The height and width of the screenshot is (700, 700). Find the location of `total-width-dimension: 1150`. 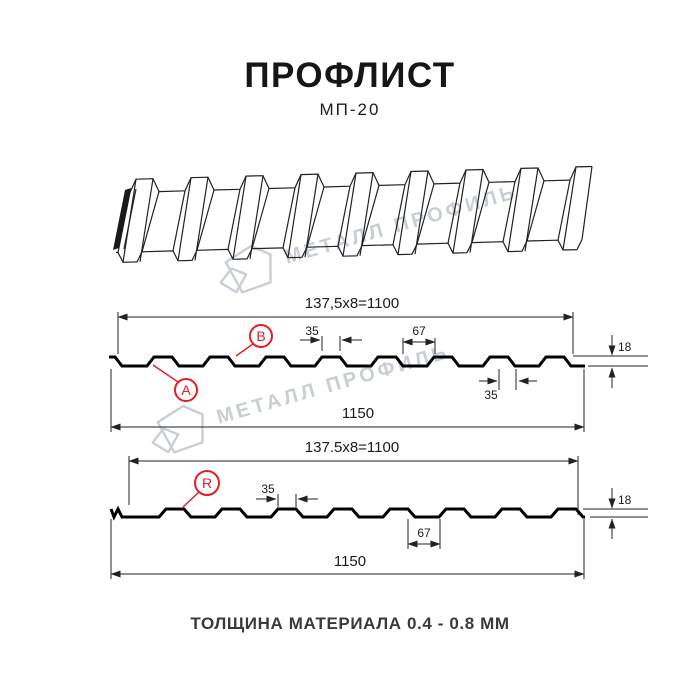

total-width-dimension: 1150 is located at coordinates (347, 549).